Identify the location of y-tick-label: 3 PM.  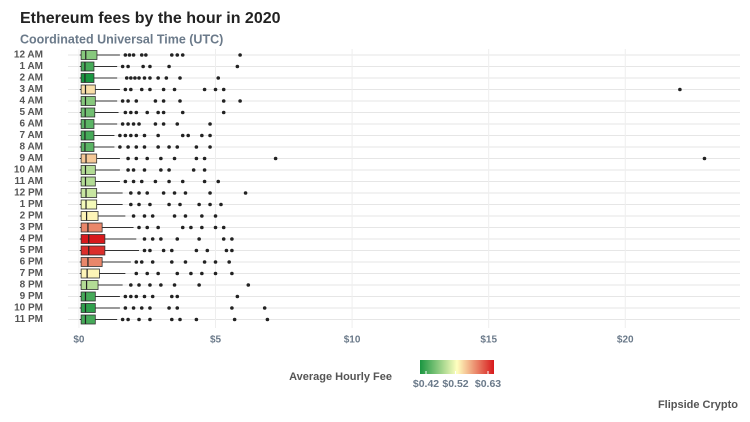
(31, 227).